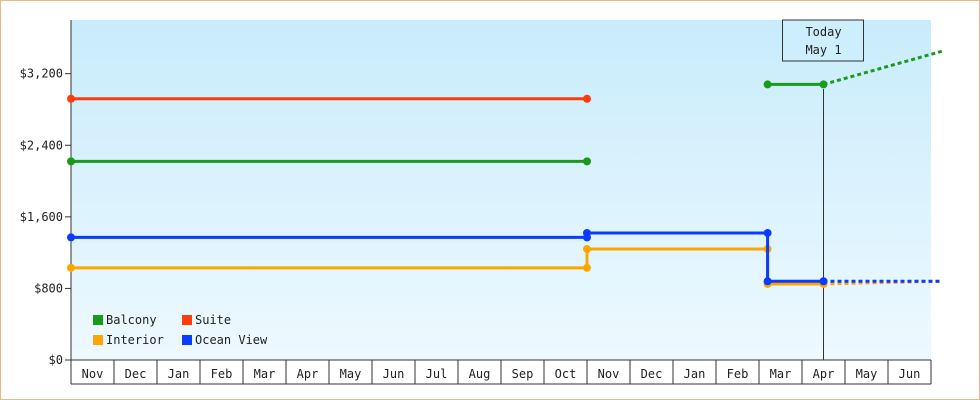 Image resolution: width=980 pixels, height=400 pixels. What do you see at coordinates (437, 374) in the screenshot?
I see `month-label: Jul` at bounding box center [437, 374].